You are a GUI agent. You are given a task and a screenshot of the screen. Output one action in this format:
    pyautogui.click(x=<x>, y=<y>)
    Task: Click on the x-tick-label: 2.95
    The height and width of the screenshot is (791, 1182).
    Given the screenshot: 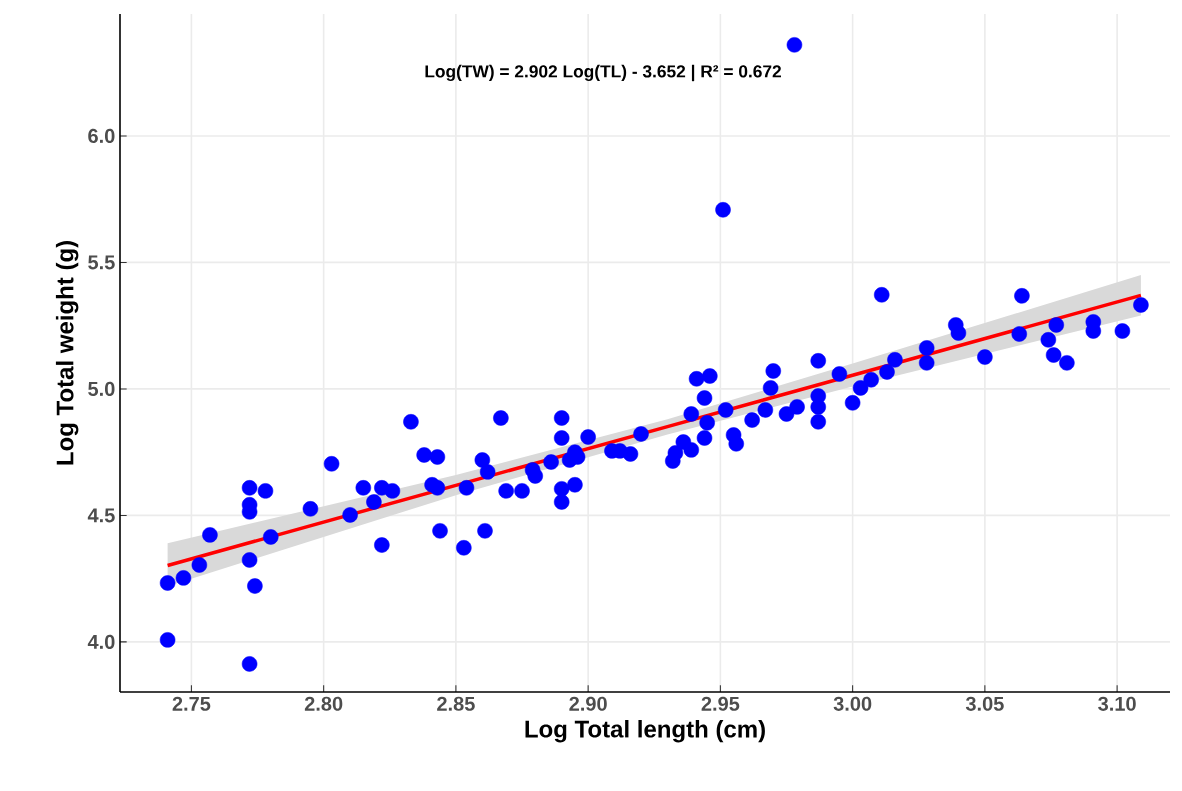 What is the action you would take?
    pyautogui.click(x=720, y=703)
    